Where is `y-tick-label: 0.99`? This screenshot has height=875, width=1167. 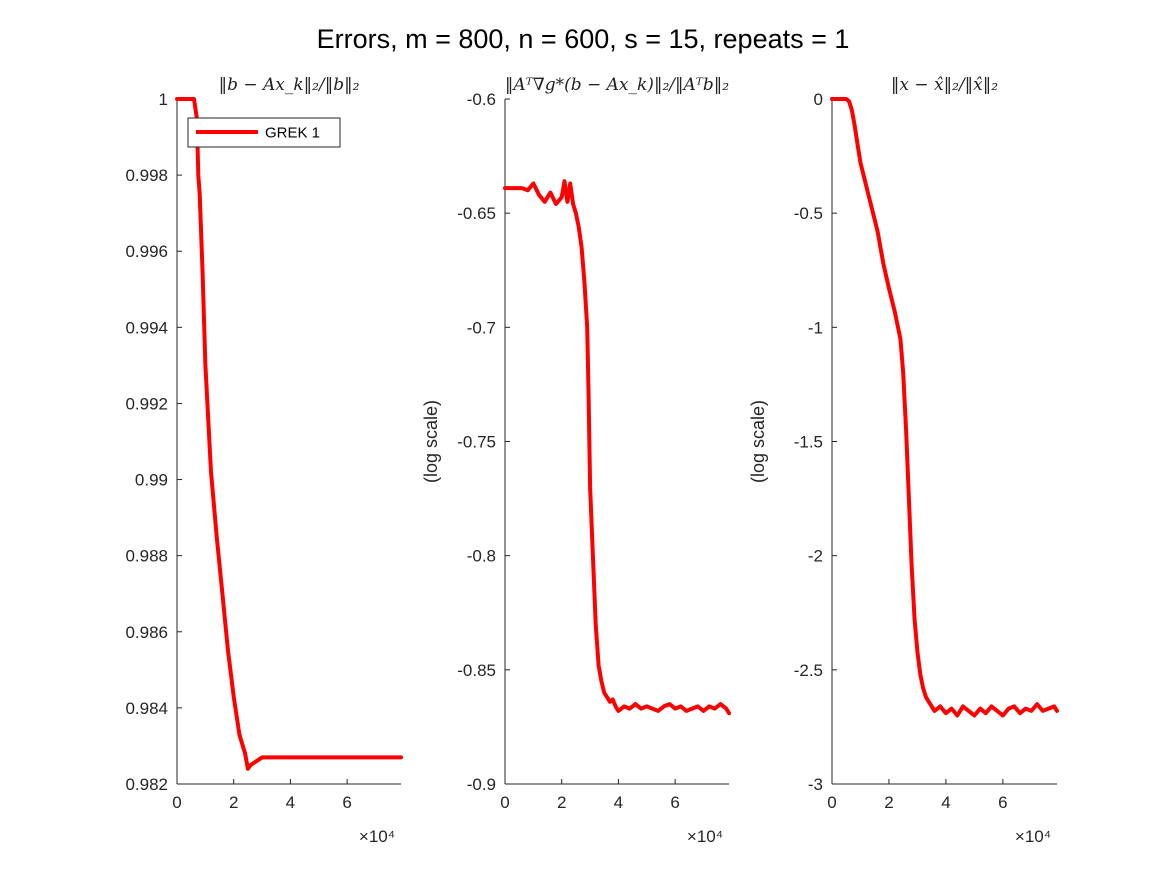
y-tick-label: 0.99 is located at coordinates (151, 480).